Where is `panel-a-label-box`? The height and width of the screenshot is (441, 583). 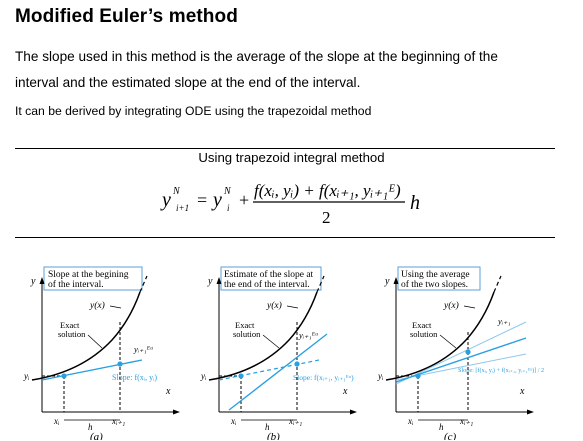
panel-a-label-box is located at coordinates (93, 278).